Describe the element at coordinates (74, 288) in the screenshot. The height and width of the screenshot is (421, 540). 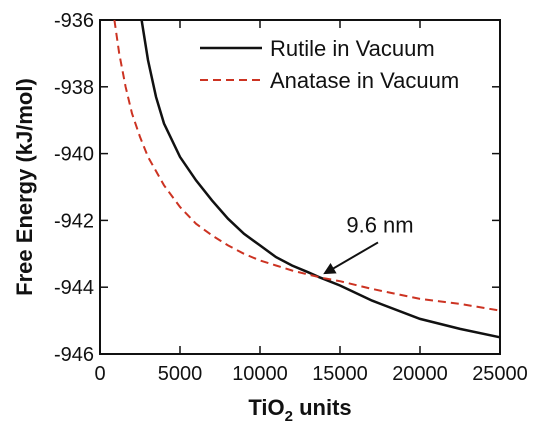
I see `y-tick-label: -944` at that location.